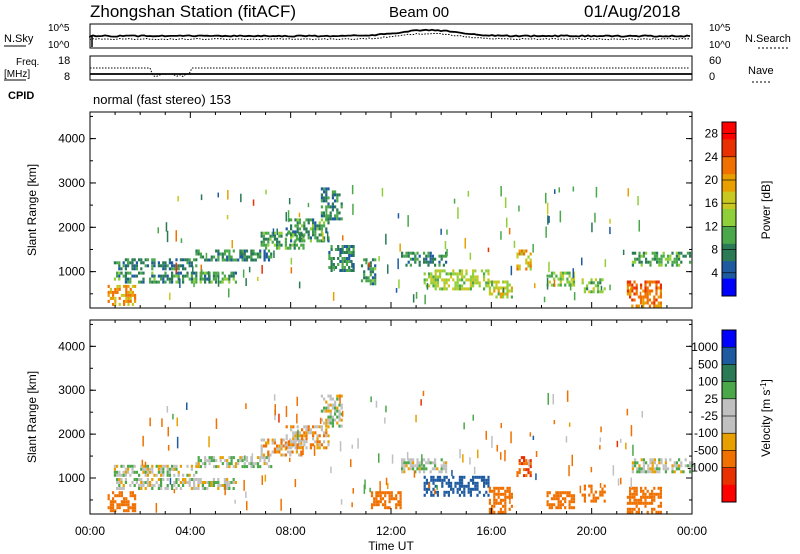 The height and width of the screenshot is (554, 800). What do you see at coordinates (729, 287) in the screenshot?
I see `colorbar-segment` at bounding box center [729, 287].